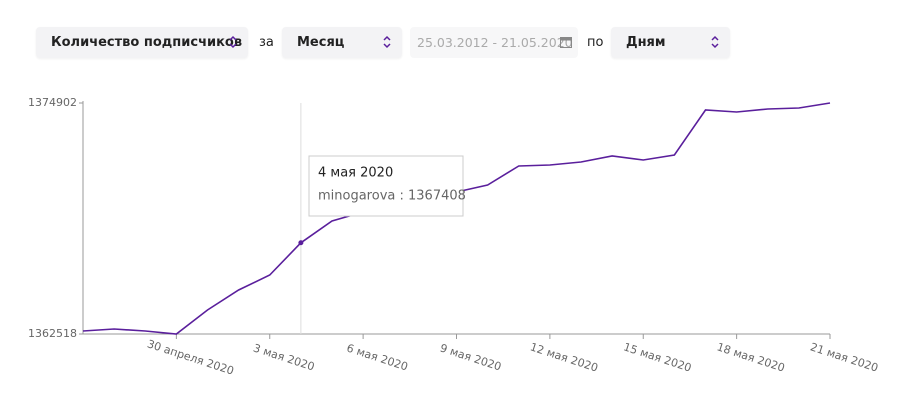  What do you see at coordinates (750, 357) in the screenshot?
I see `x-tick-label: 18 мая 2020` at bounding box center [750, 357].